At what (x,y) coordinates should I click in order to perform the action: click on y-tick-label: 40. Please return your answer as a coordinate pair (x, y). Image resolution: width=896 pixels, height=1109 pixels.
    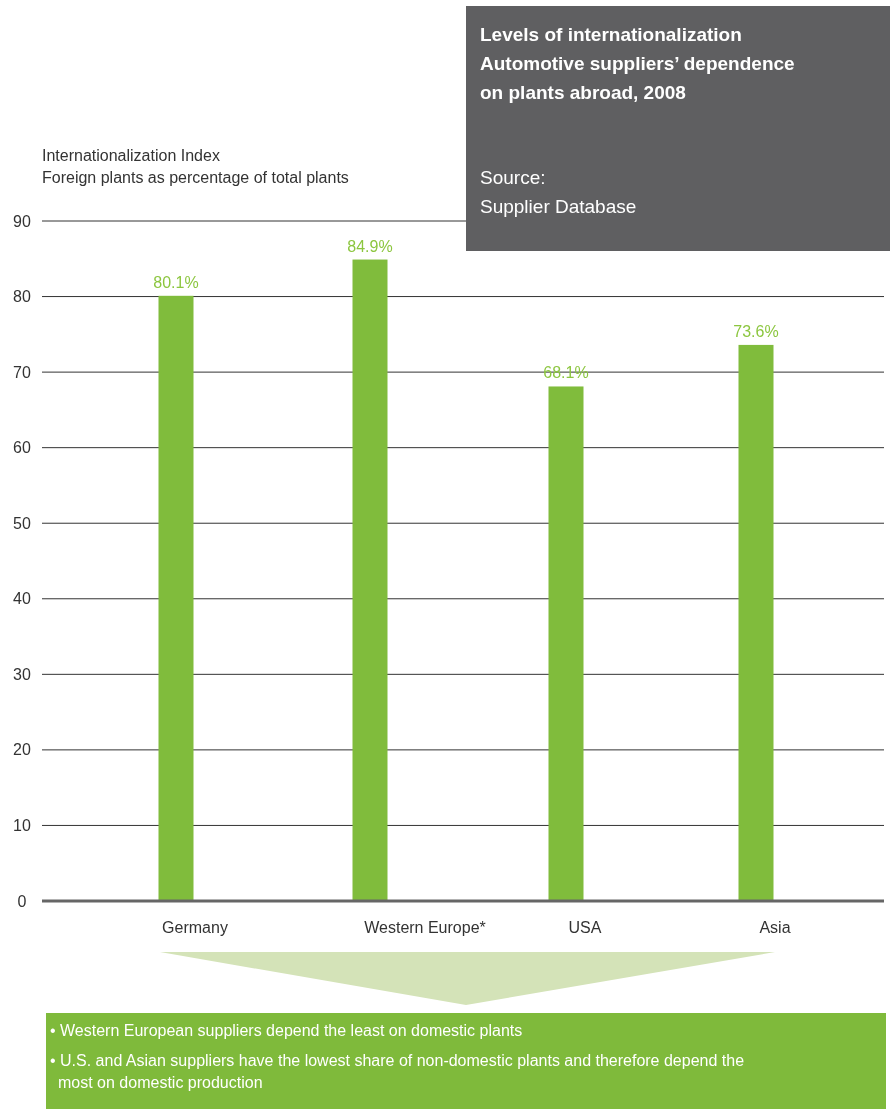
    Looking at the image, I should click on (22, 599).